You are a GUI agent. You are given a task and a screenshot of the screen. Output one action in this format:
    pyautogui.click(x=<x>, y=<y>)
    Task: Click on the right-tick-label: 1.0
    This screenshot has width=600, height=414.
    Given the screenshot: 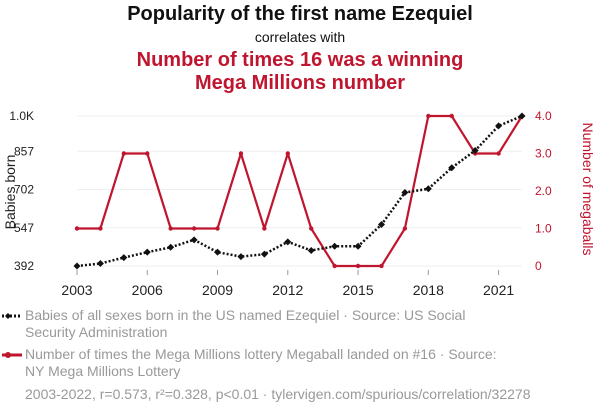 What is the action you would take?
    pyautogui.click(x=543, y=229)
    